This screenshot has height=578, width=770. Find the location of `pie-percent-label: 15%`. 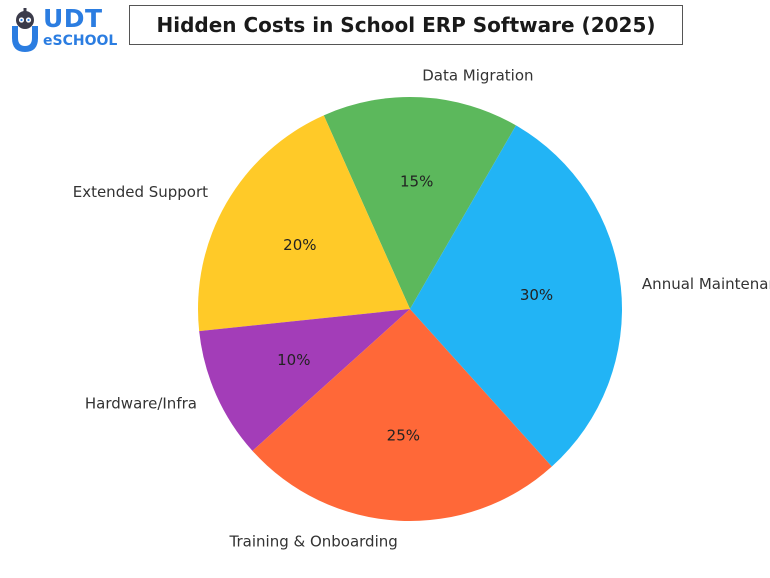

pie-percent-label: 15% is located at coordinates (416, 181).